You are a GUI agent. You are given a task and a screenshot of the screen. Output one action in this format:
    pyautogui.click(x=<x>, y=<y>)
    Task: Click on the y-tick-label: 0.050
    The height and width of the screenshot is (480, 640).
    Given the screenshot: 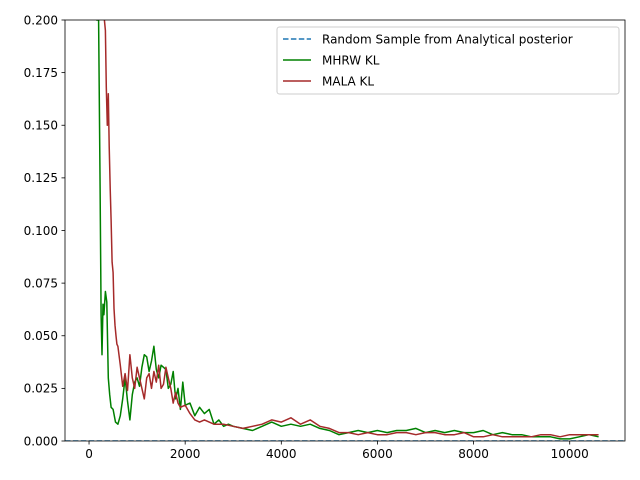 What is the action you would take?
    pyautogui.click(x=41, y=336)
    